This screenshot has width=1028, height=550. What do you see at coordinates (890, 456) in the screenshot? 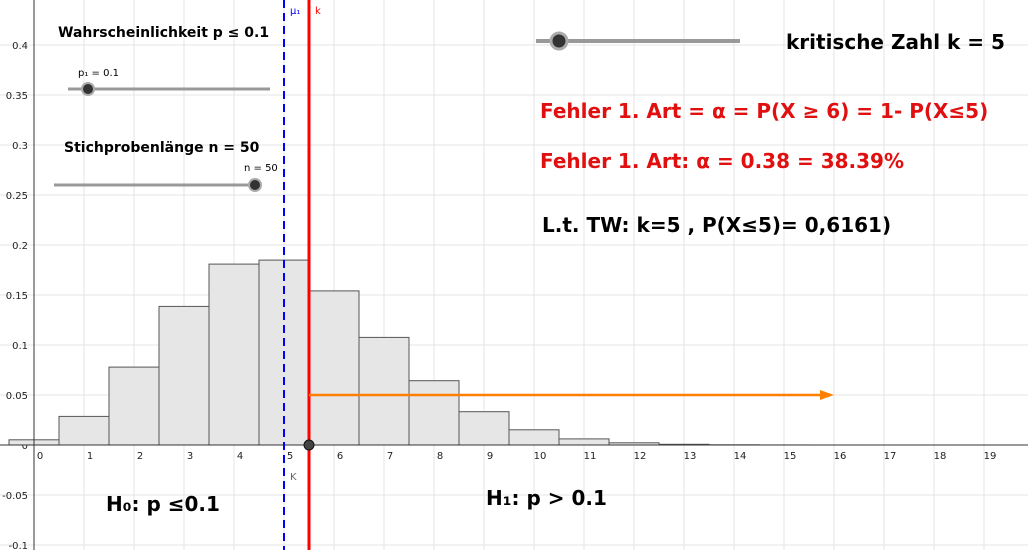
I see `x-tick-label: 17` at bounding box center [890, 456].